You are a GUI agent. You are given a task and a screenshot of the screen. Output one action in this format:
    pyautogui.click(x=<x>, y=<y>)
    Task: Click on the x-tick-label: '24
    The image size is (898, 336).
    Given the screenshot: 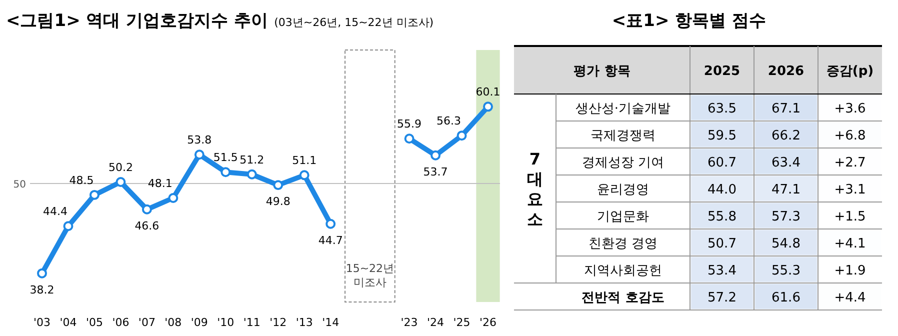 What is the action you would take?
    pyautogui.click(x=435, y=322)
    